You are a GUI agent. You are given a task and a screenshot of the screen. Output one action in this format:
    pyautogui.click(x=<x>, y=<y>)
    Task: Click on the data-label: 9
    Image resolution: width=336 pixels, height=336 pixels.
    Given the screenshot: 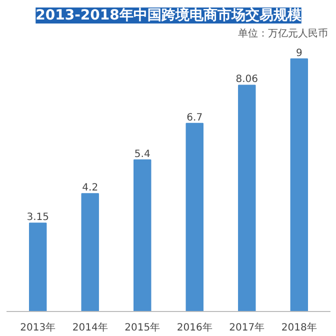 What is the action you would take?
    pyautogui.click(x=299, y=53)
    